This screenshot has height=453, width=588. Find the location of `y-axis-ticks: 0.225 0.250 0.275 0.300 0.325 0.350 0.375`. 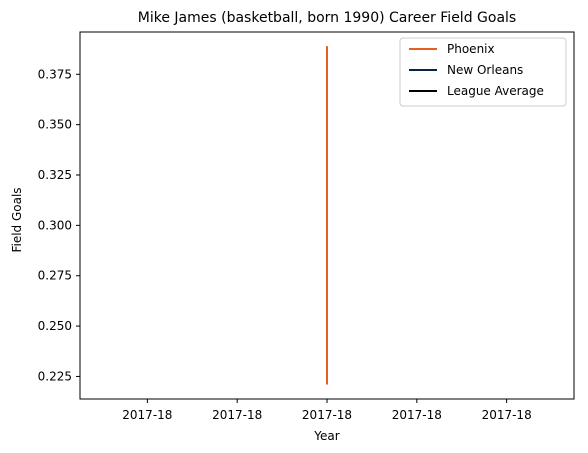

y-axis-ticks: 0.225 0.250 0.275 0.300 0.325 0.350 0.375 is located at coordinates (59, 225).